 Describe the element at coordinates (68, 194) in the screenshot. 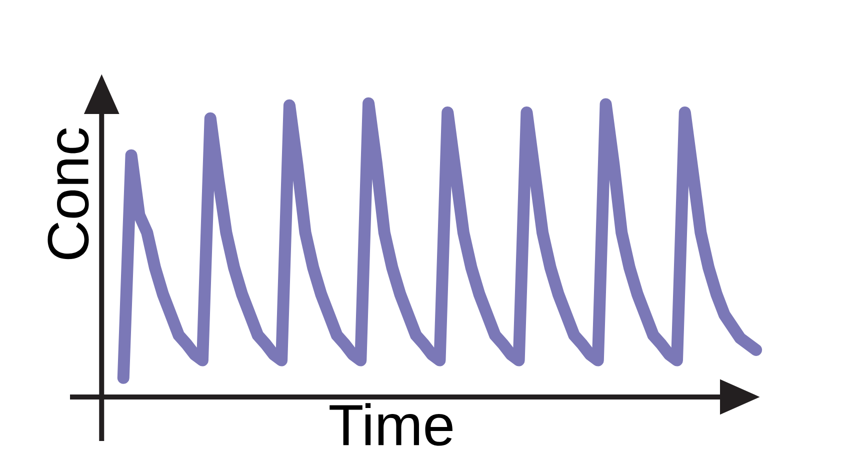

I see `y-axis-title: Conc` at that location.